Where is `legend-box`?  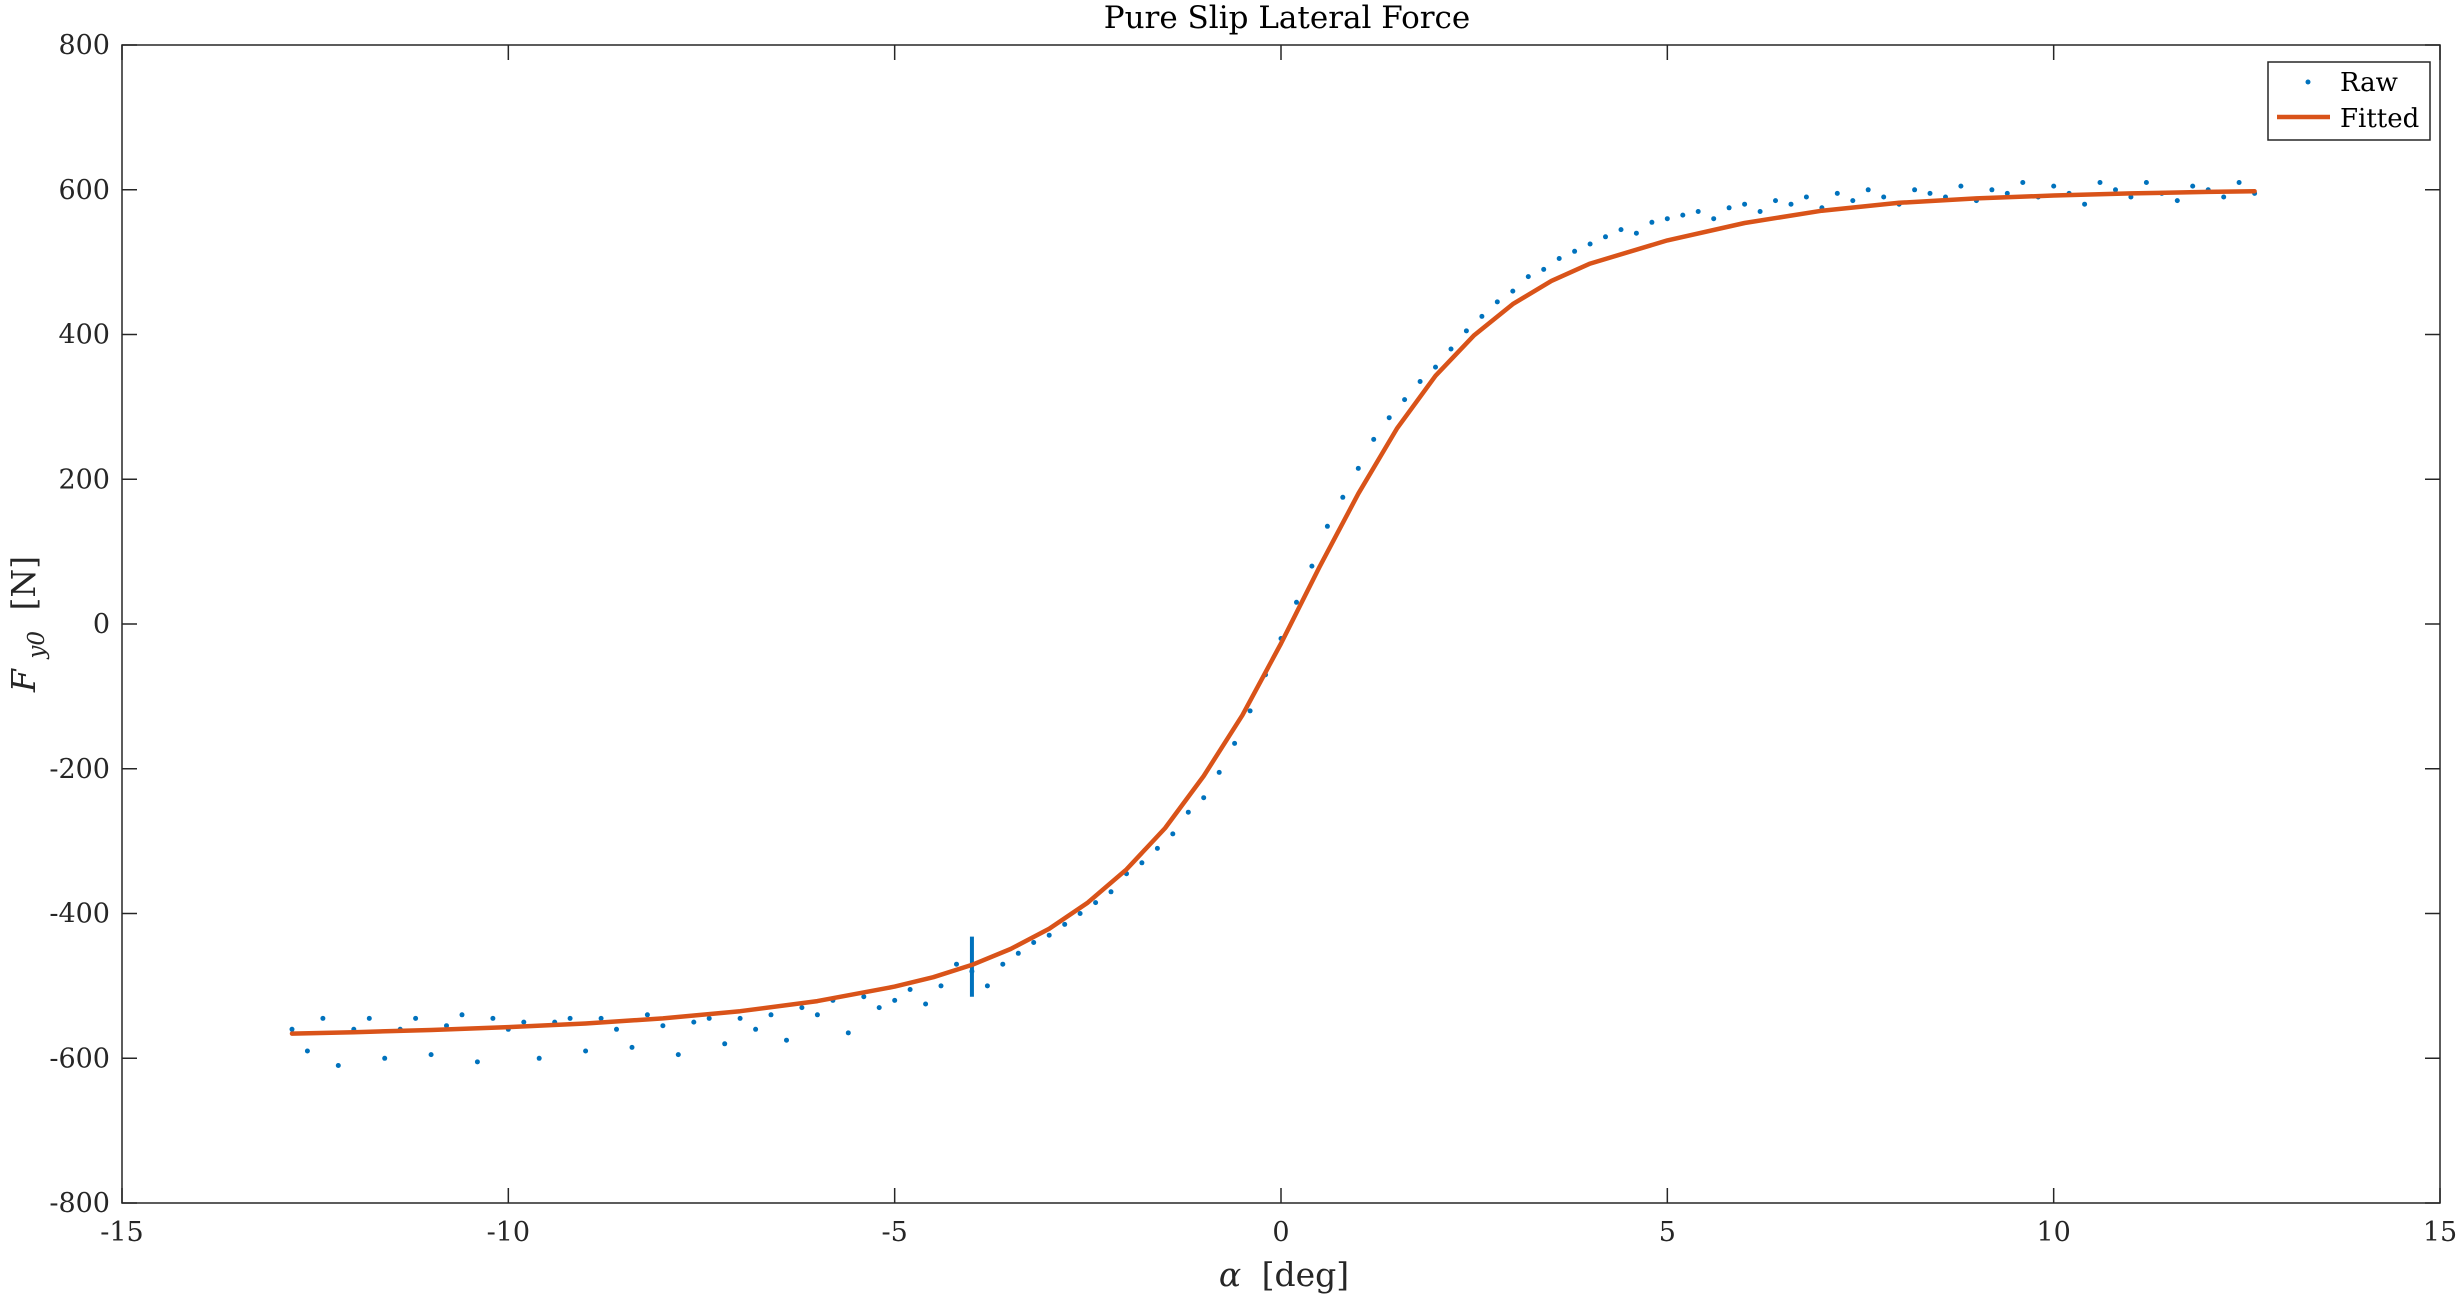
legend-box is located at coordinates (2349, 101).